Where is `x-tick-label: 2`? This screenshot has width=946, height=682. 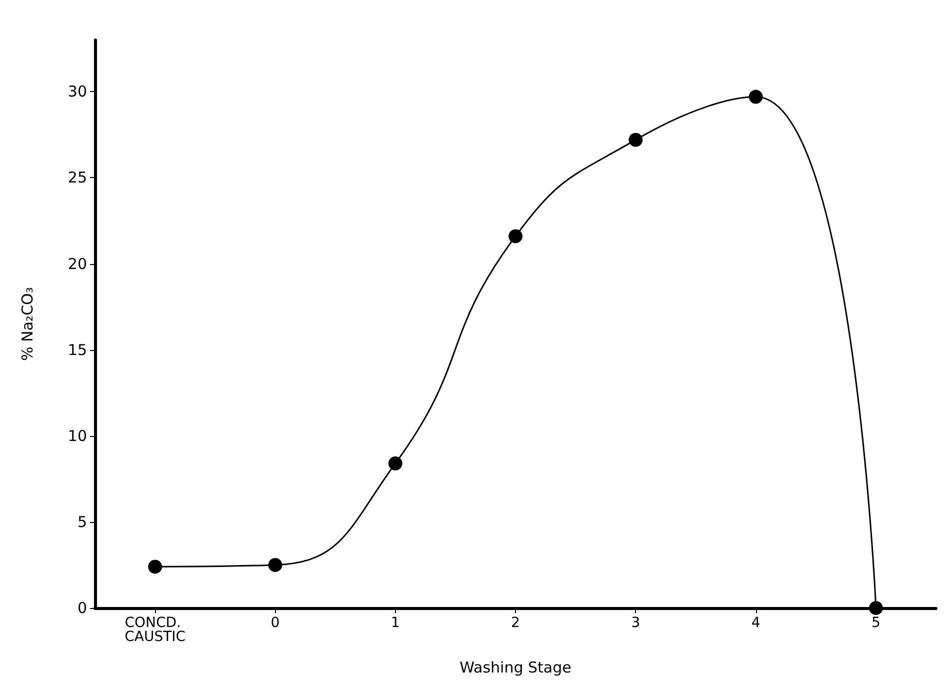
x-tick-label: 2 is located at coordinates (515, 623).